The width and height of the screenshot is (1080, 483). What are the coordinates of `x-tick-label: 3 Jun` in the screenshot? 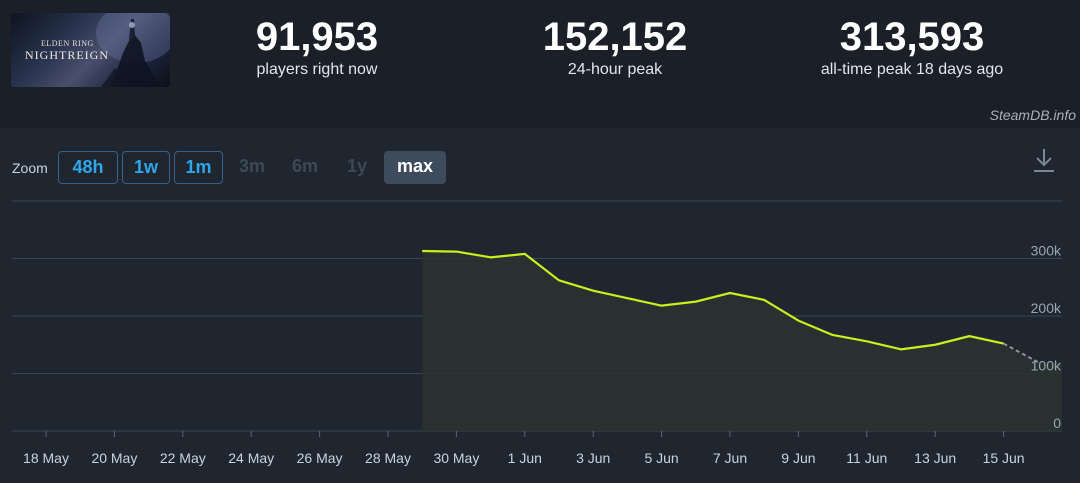 It's located at (593, 458).